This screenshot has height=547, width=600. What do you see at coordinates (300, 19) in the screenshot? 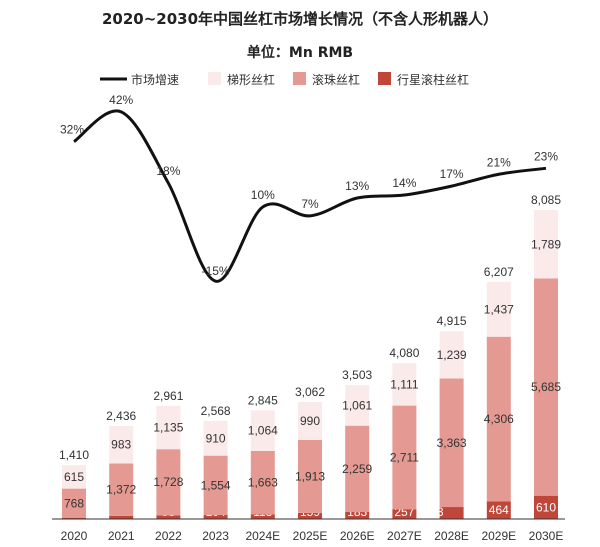
I see `chart-title: 2020~2030年中国丝杠市场增长情况（不含人形机器人）` at bounding box center [300, 19].